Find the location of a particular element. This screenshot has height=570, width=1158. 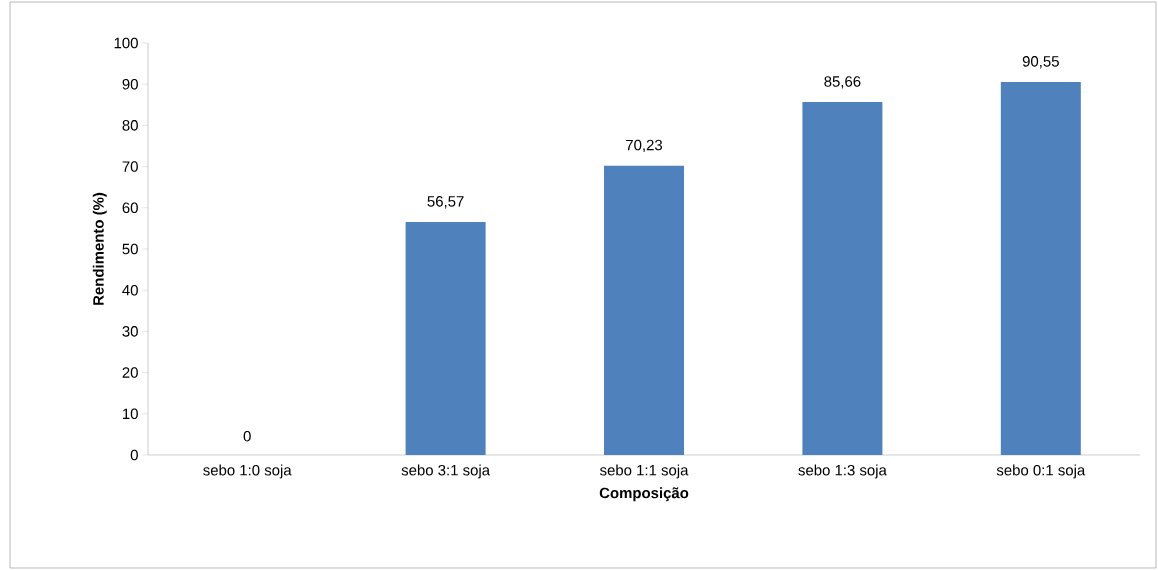

y-tick-label: 30 is located at coordinates (130, 331).